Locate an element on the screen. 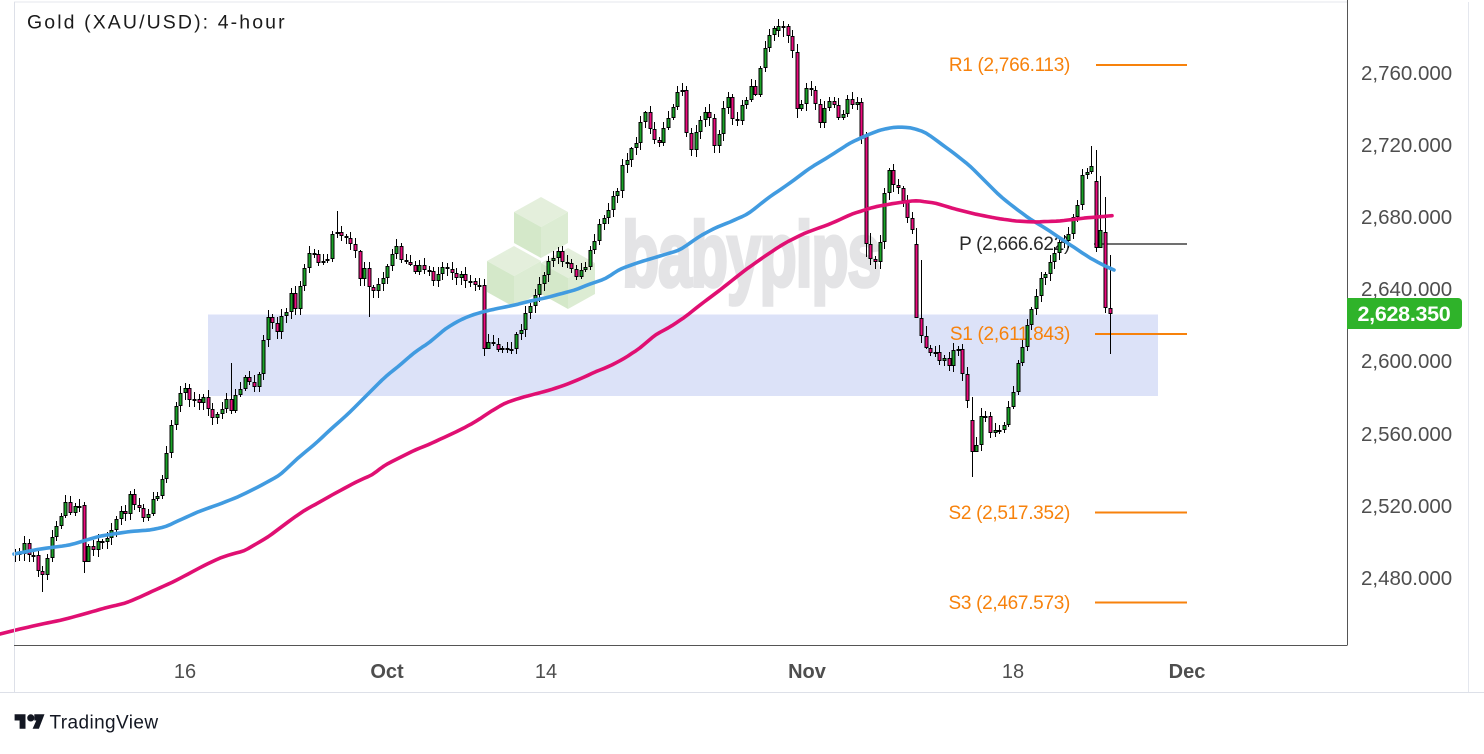  svg-text: Nov is located at coordinates (807, 672).